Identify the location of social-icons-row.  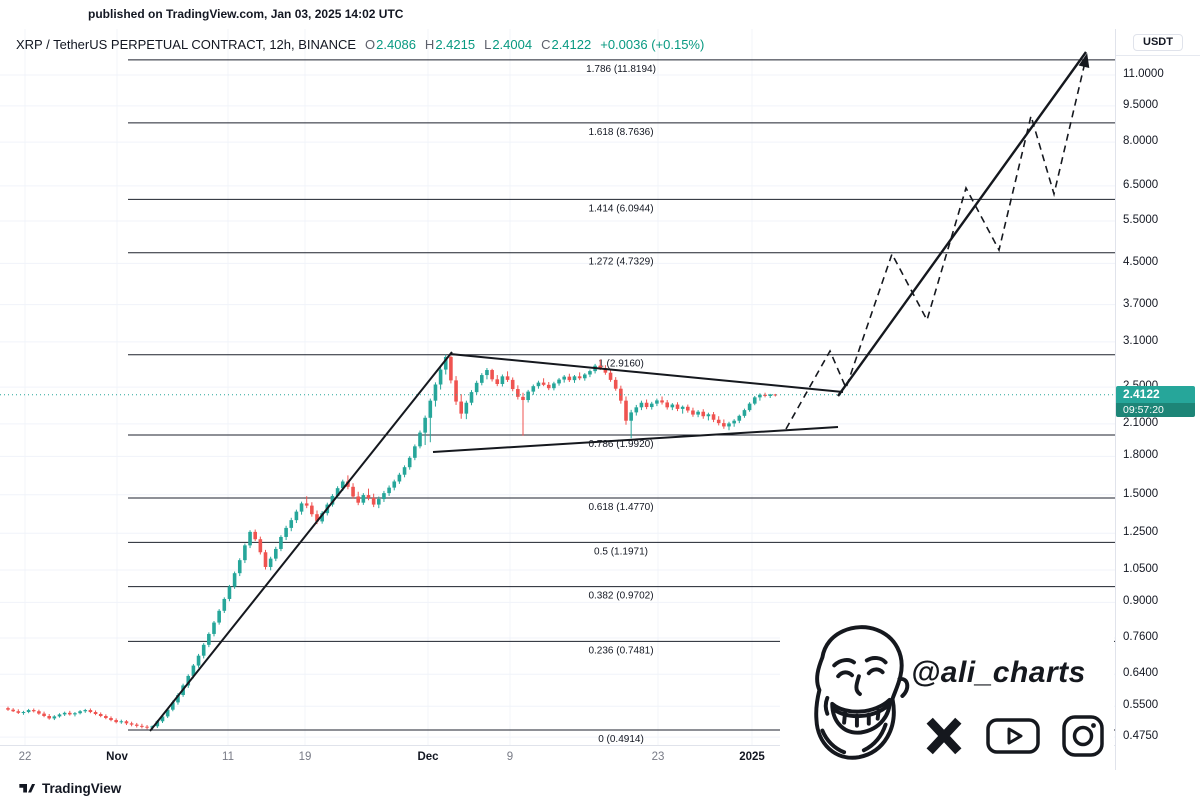
(1014, 736).